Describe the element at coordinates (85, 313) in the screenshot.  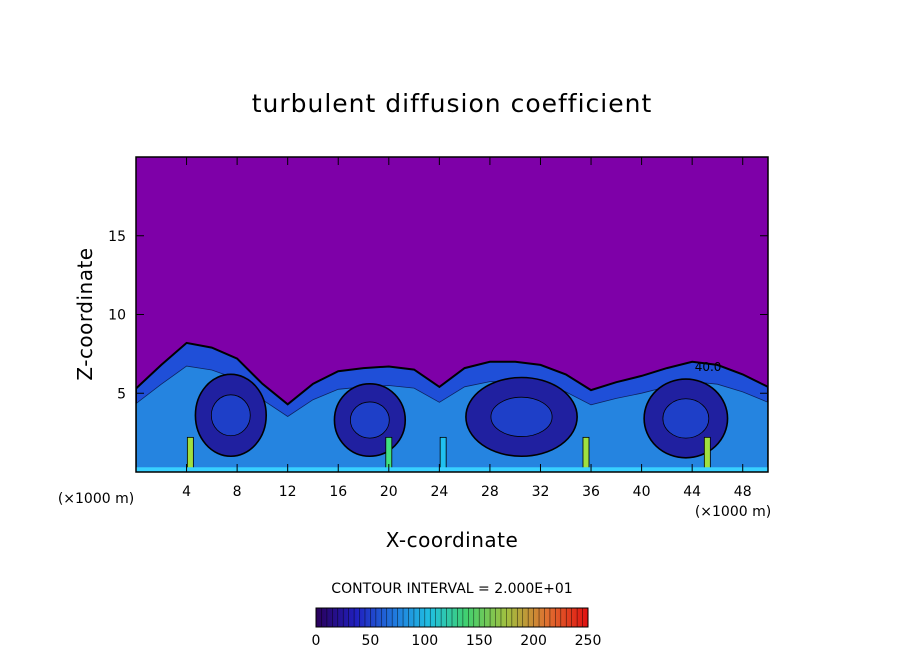
I see `y-axis-title: Z-coordinate` at that location.